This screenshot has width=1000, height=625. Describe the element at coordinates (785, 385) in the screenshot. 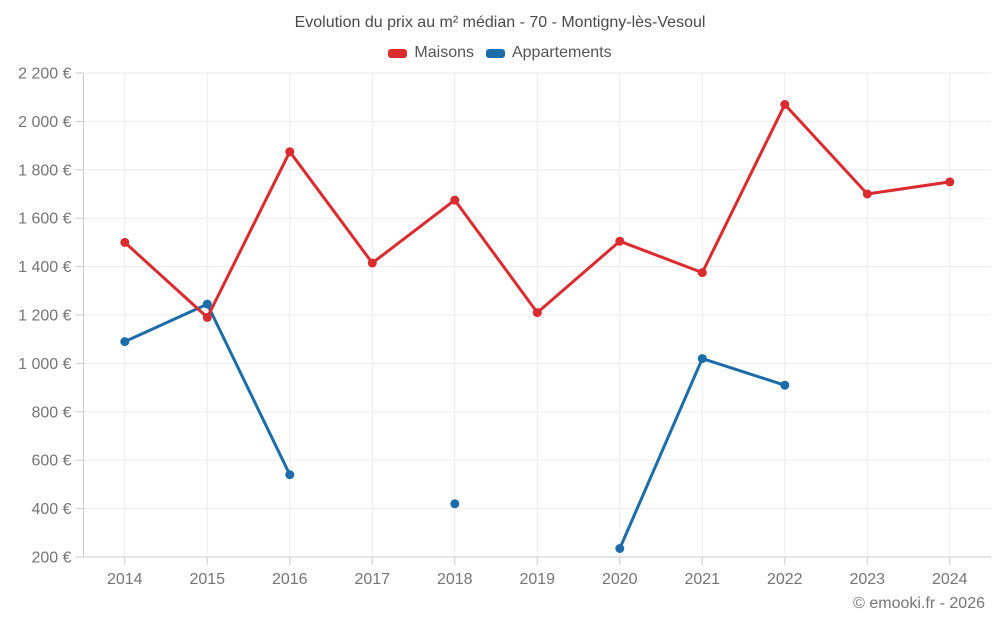

I see `data-point-appartements-2022` at that location.